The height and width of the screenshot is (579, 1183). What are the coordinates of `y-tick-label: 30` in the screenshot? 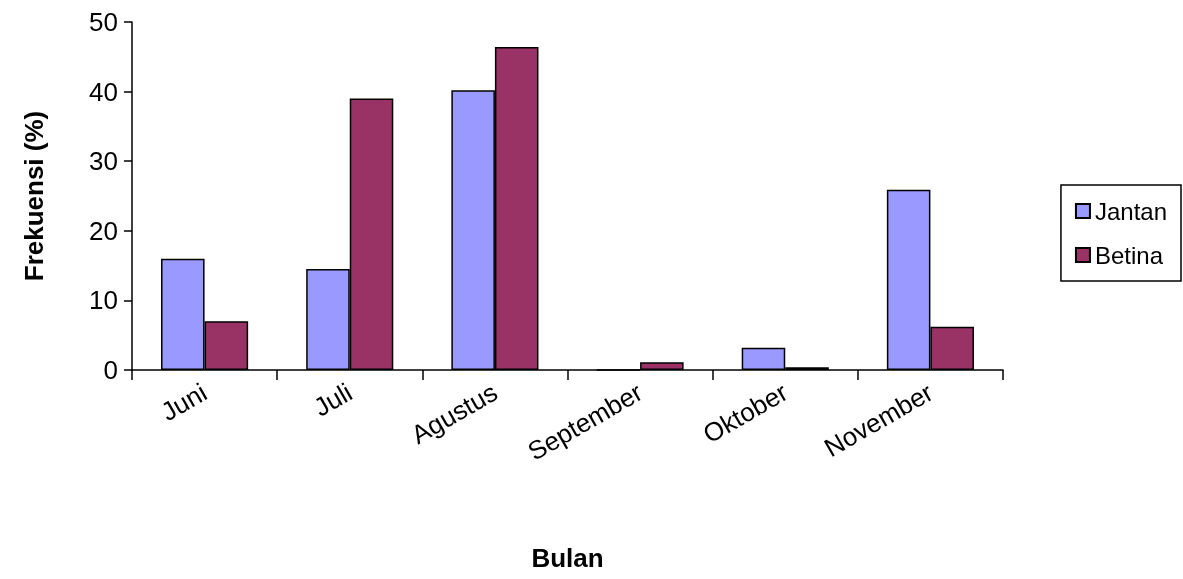 It's located at (103, 161).